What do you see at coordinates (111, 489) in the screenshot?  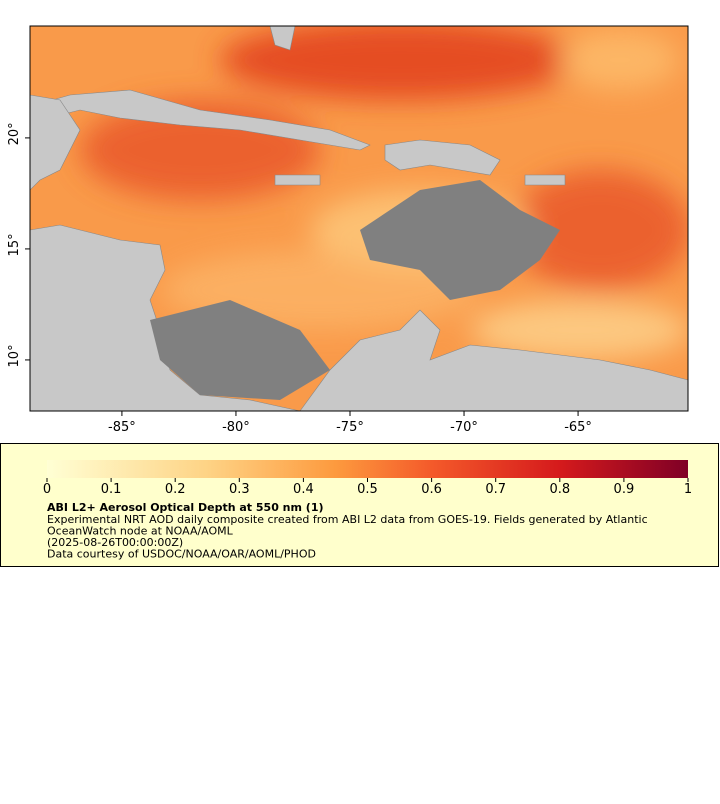 I see `colorbar-tick-label: 0.1` at bounding box center [111, 489].